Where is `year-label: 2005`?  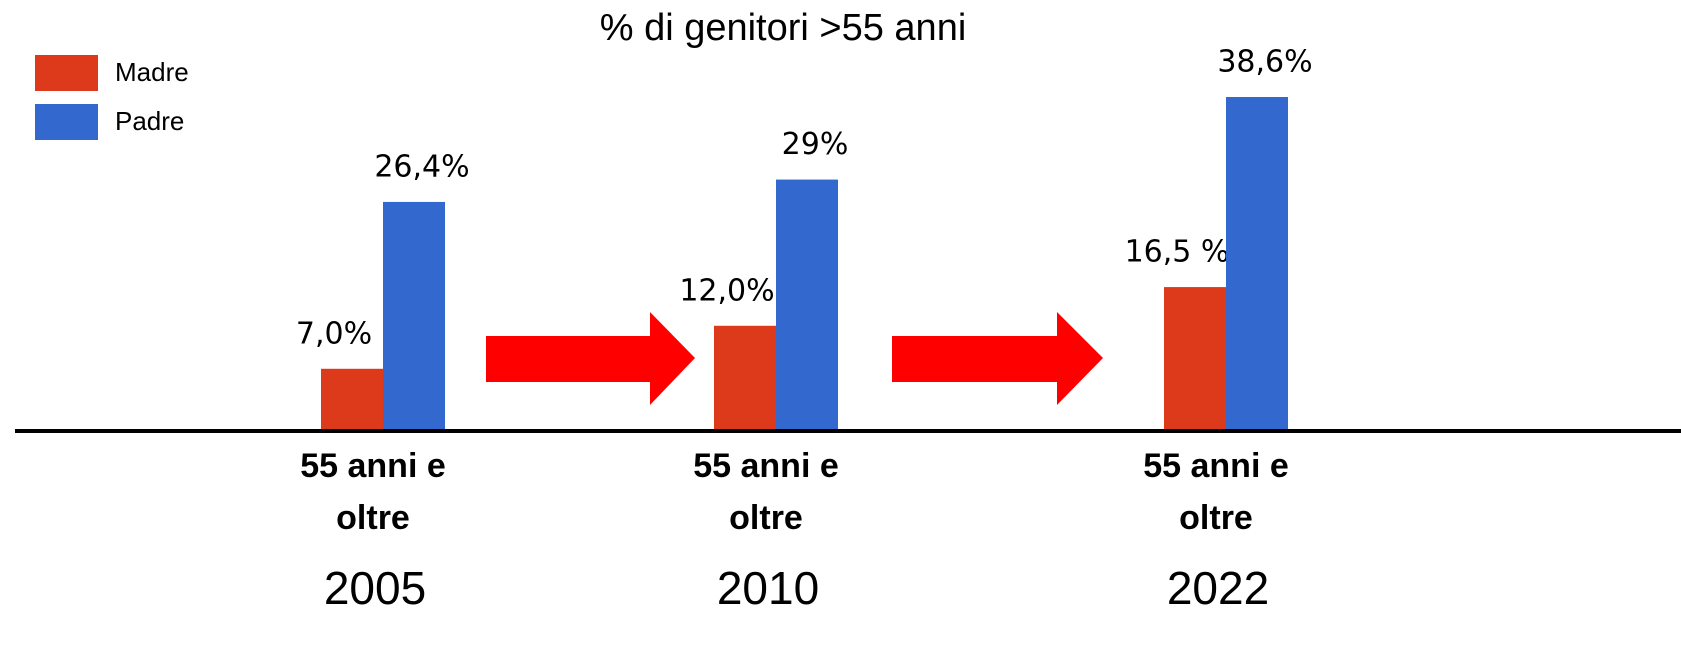
year-label: 2005 is located at coordinates (375, 588).